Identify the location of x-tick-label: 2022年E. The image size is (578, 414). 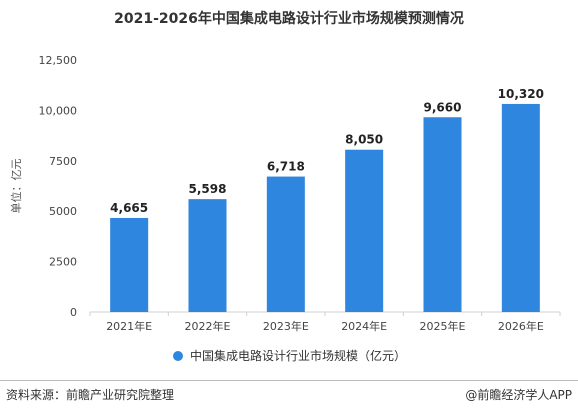
(208, 326).